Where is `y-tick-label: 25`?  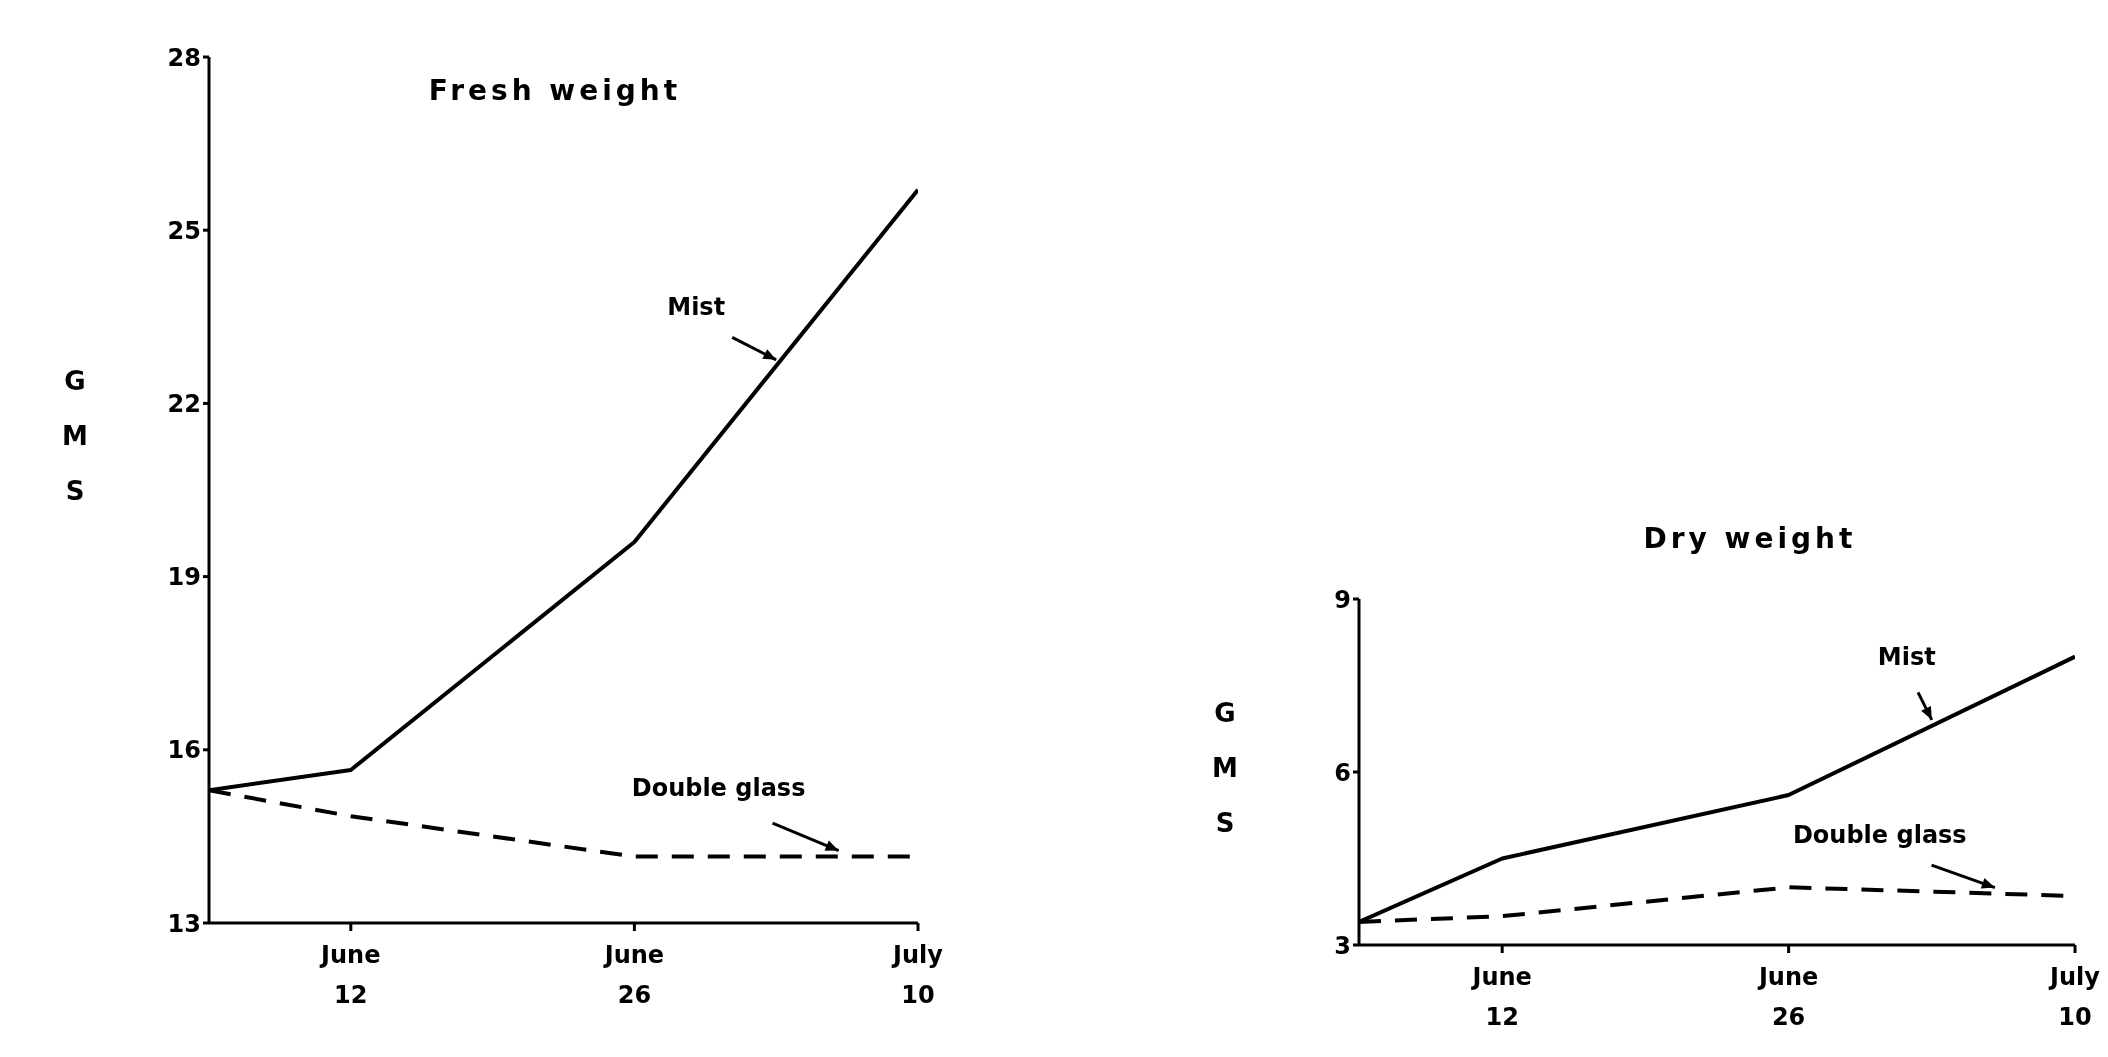 y-tick-label: 25 is located at coordinates (184, 230).